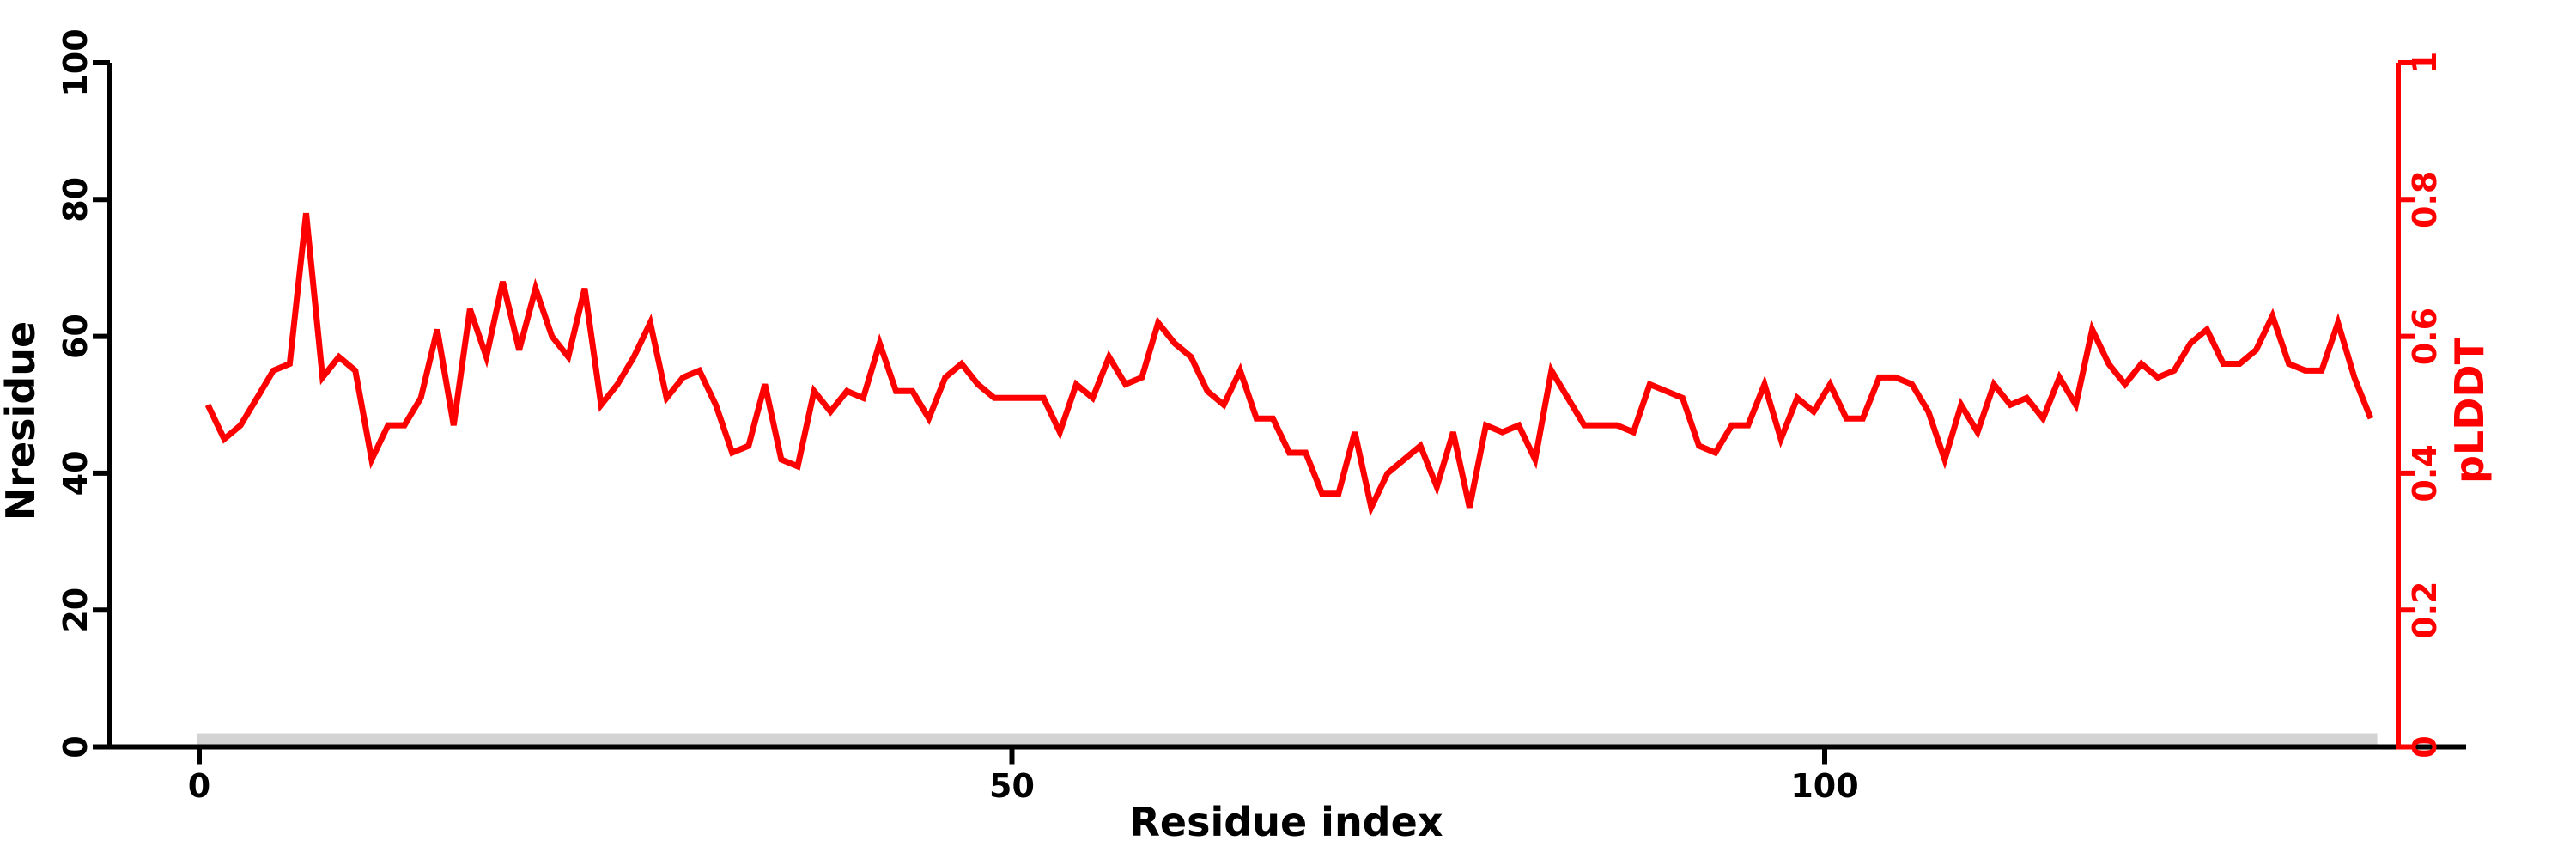 The height and width of the screenshot is (859, 2576). Describe the element at coordinates (199, 786) in the screenshot. I see `x-axis-tick-label: 0` at that location.